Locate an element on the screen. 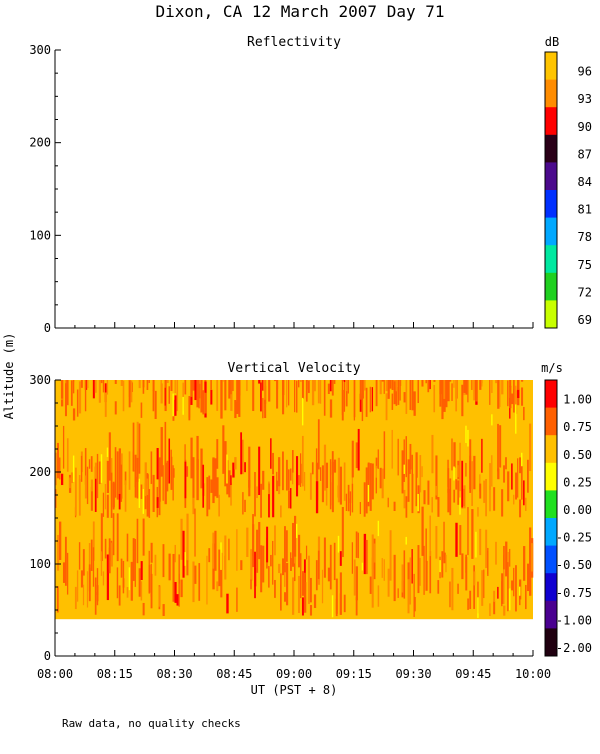 Image resolution: width=600 pixels, height=754 pixels. reflectivity-colorbar-swatch is located at coordinates (551, 287).